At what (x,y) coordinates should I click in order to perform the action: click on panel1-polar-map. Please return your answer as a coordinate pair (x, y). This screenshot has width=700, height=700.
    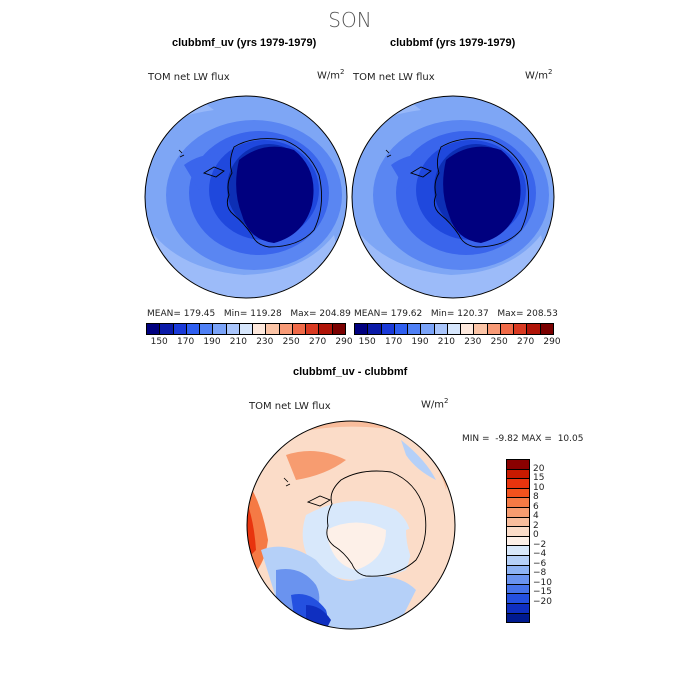
    Looking at the image, I should click on (246, 197).